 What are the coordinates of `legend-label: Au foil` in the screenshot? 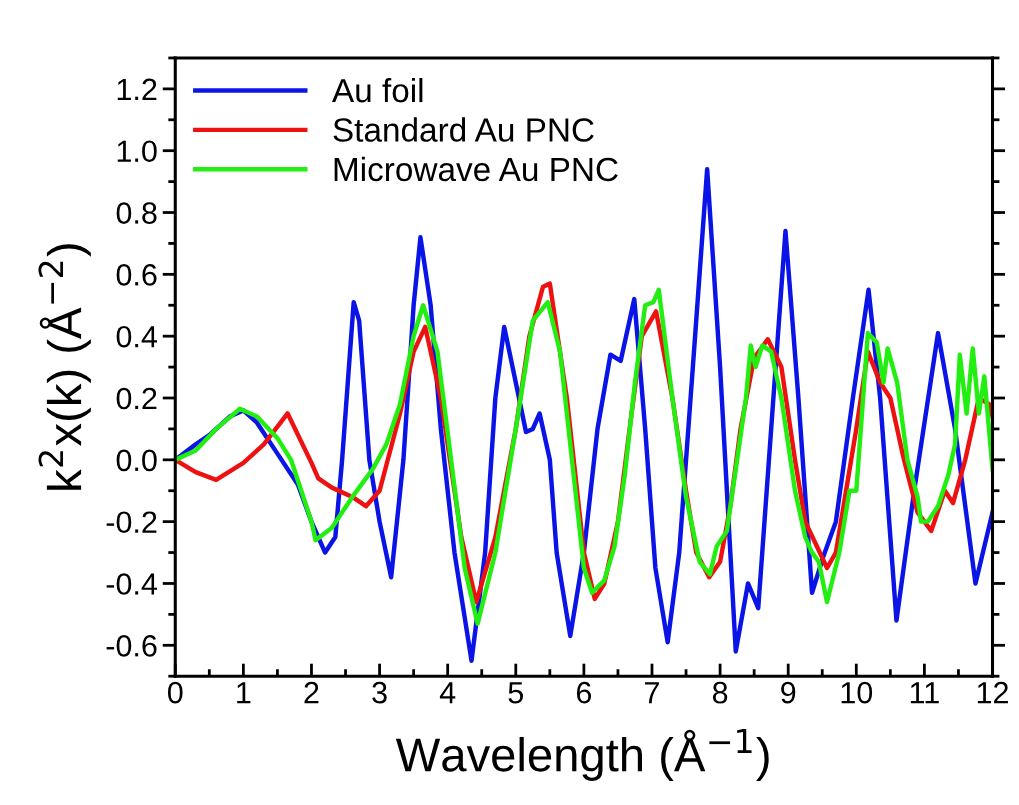 It's located at (377, 90).